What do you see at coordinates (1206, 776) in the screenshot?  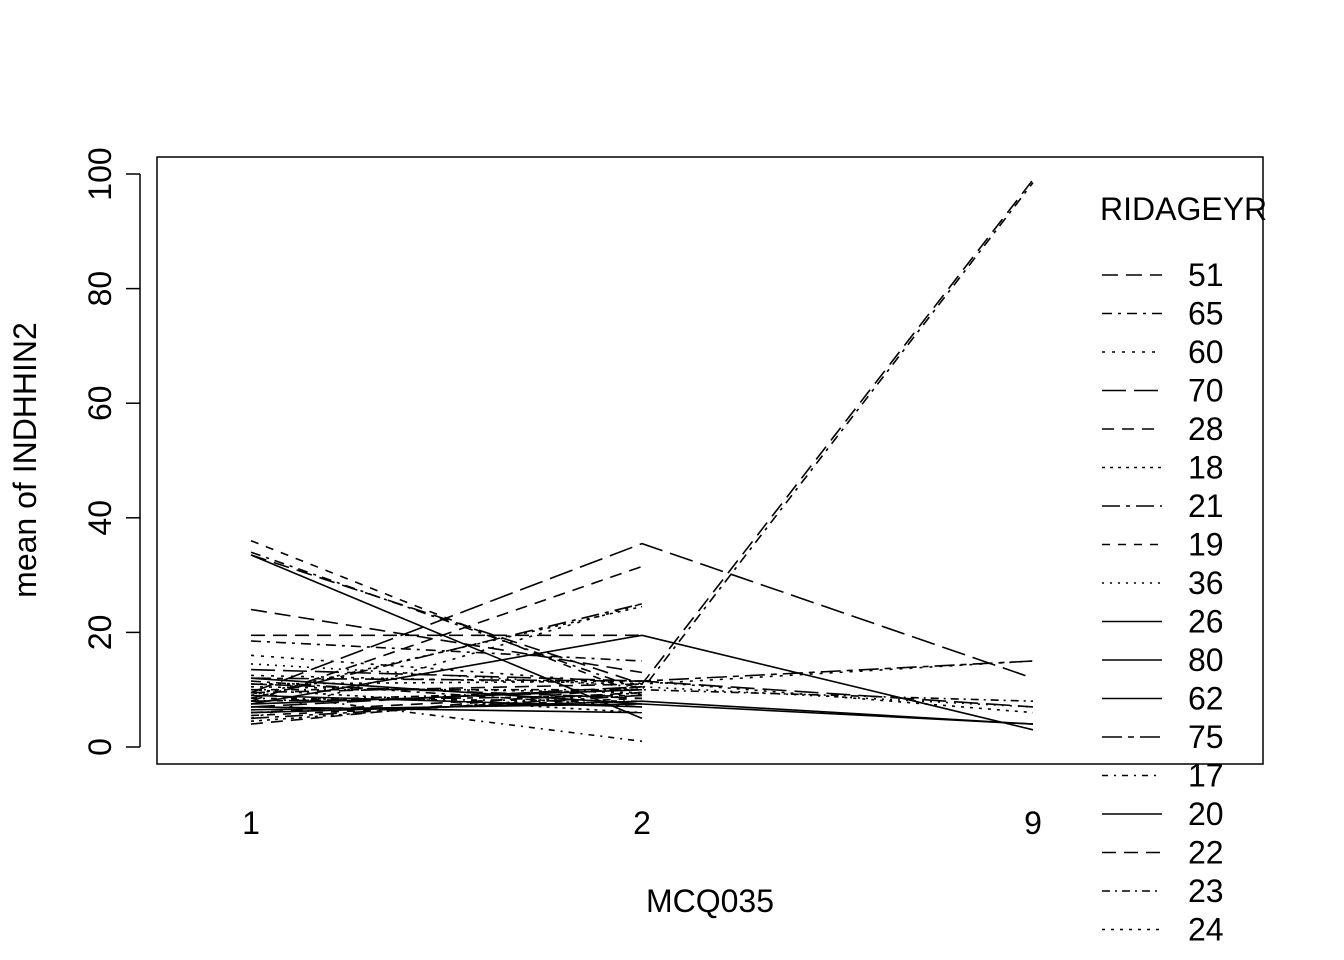 I see `legend-label: 17` at bounding box center [1206, 776].